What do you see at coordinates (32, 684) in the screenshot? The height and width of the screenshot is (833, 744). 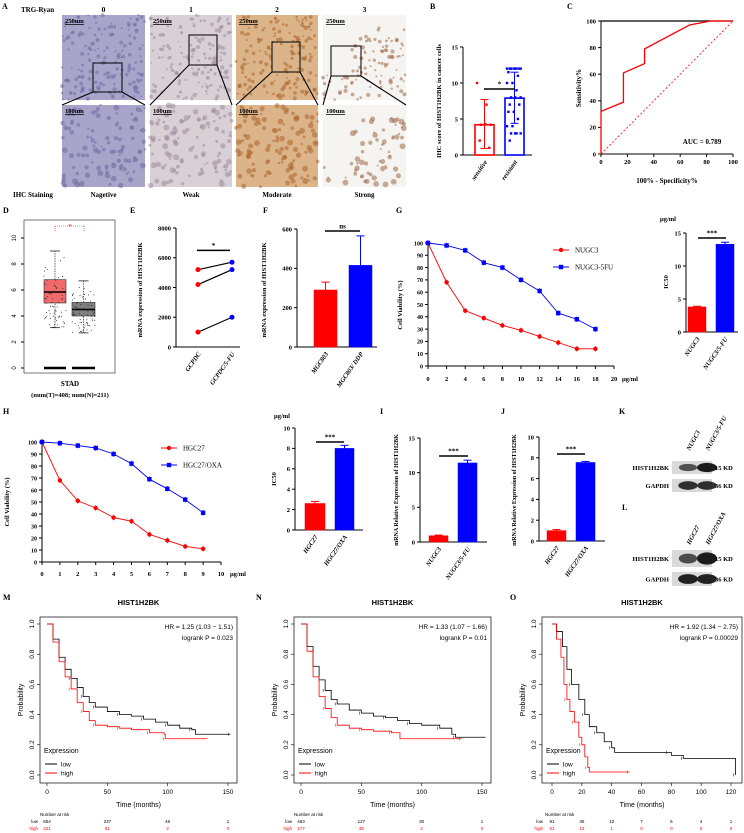 I see `y-tick-label: 0.6` at bounding box center [32, 684].